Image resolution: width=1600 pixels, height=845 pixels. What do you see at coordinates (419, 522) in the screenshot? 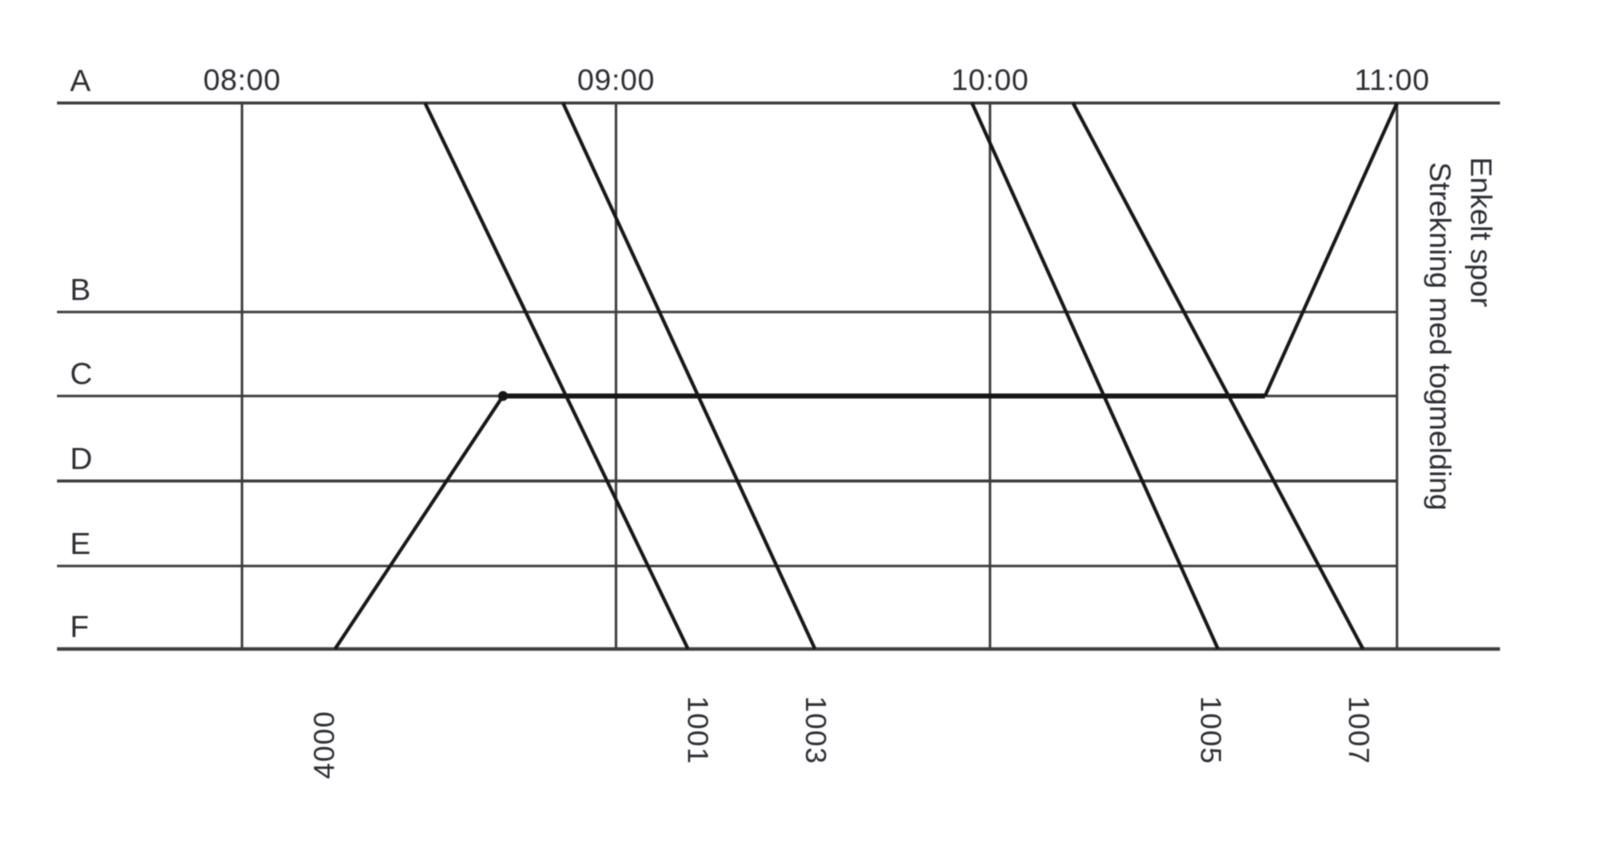
I see `train-4000-climb-segment` at bounding box center [419, 522].